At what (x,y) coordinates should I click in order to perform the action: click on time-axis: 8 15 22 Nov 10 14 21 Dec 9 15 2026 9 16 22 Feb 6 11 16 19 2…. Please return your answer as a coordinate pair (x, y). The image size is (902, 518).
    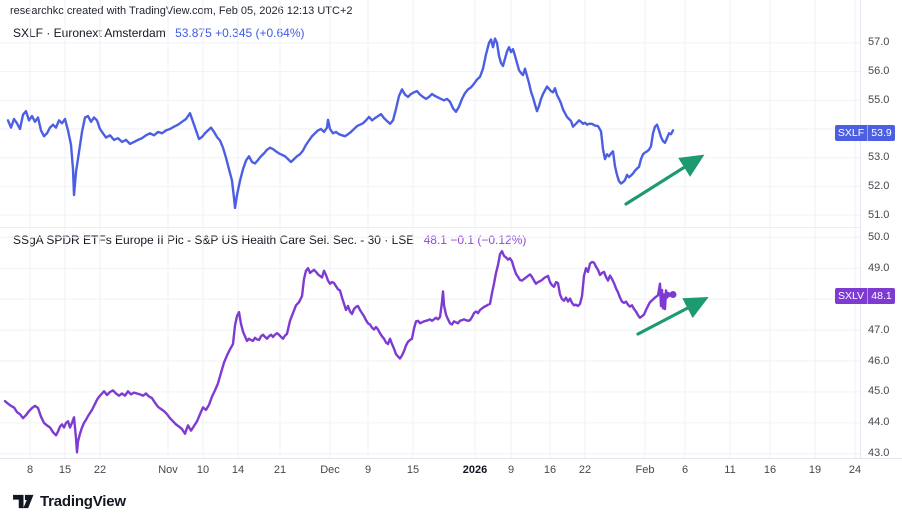
    Looking at the image, I should click on (451, 471).